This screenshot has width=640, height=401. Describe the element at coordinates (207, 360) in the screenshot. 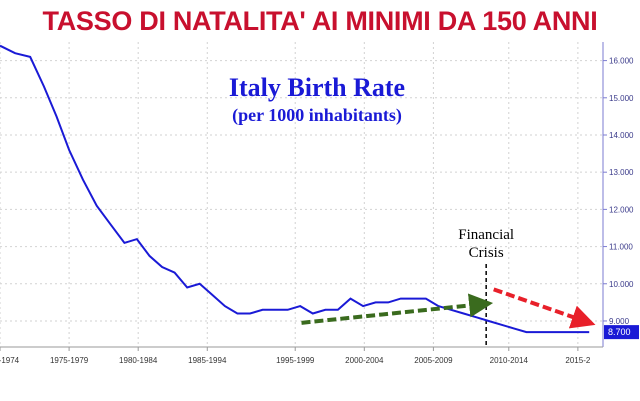

I see `x-tick-label: 1985-1994` at that location.